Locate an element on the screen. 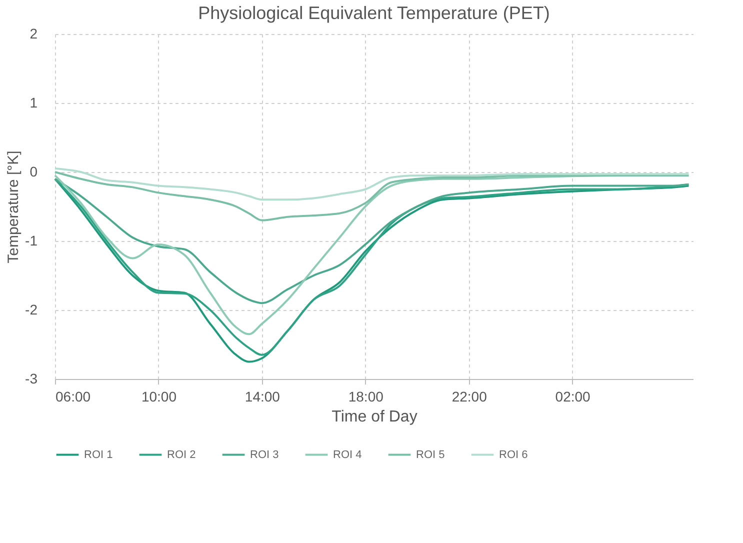 The image size is (743, 543). y-tick-label: 1 is located at coordinates (34, 102).